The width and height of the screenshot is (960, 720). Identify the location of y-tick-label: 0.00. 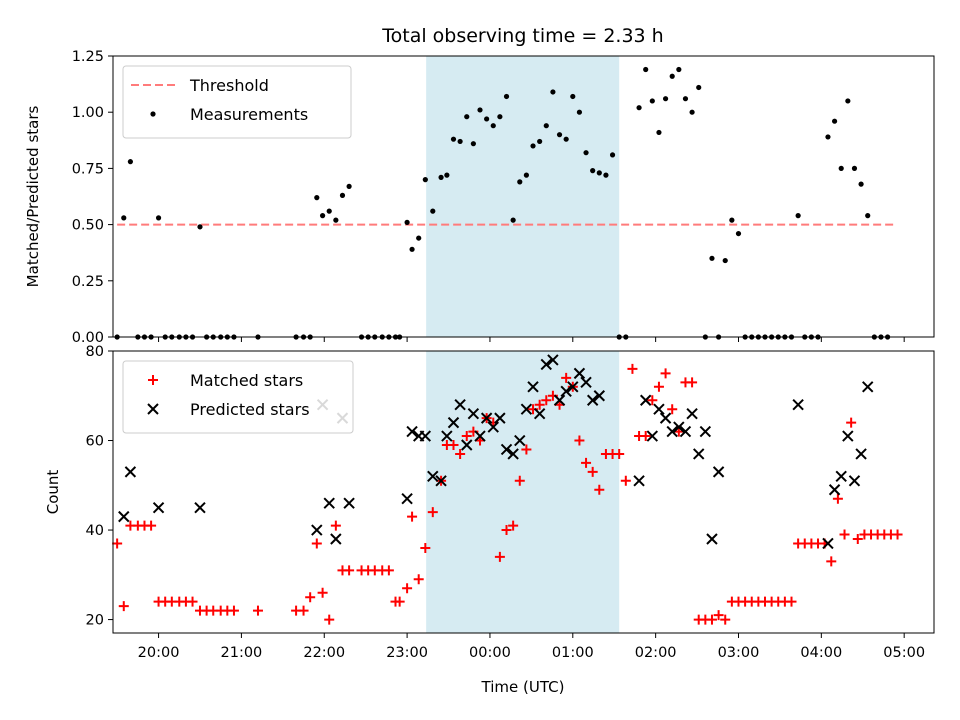
(88, 338).